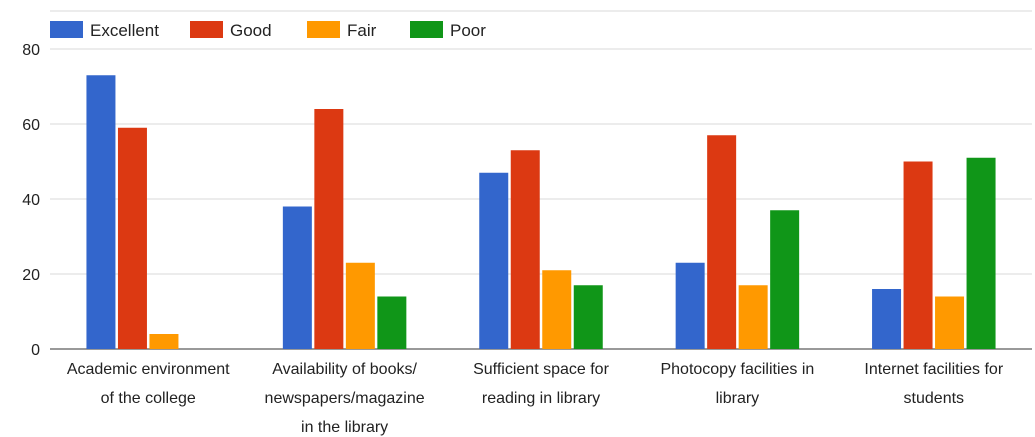 The width and height of the screenshot is (1035, 437). I want to click on x-category-label-1-line-0: Availability of books/, so click(344, 369).